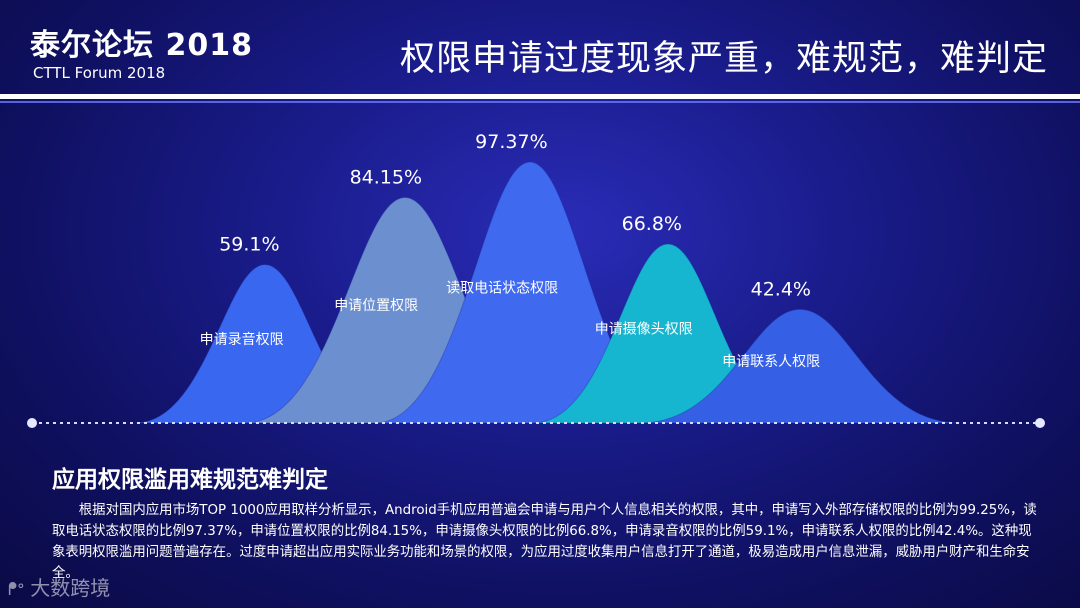 This screenshot has width=1080, height=608. What do you see at coordinates (511, 142) in the screenshot?
I see `peak-value-label: 97.37%` at bounding box center [511, 142].